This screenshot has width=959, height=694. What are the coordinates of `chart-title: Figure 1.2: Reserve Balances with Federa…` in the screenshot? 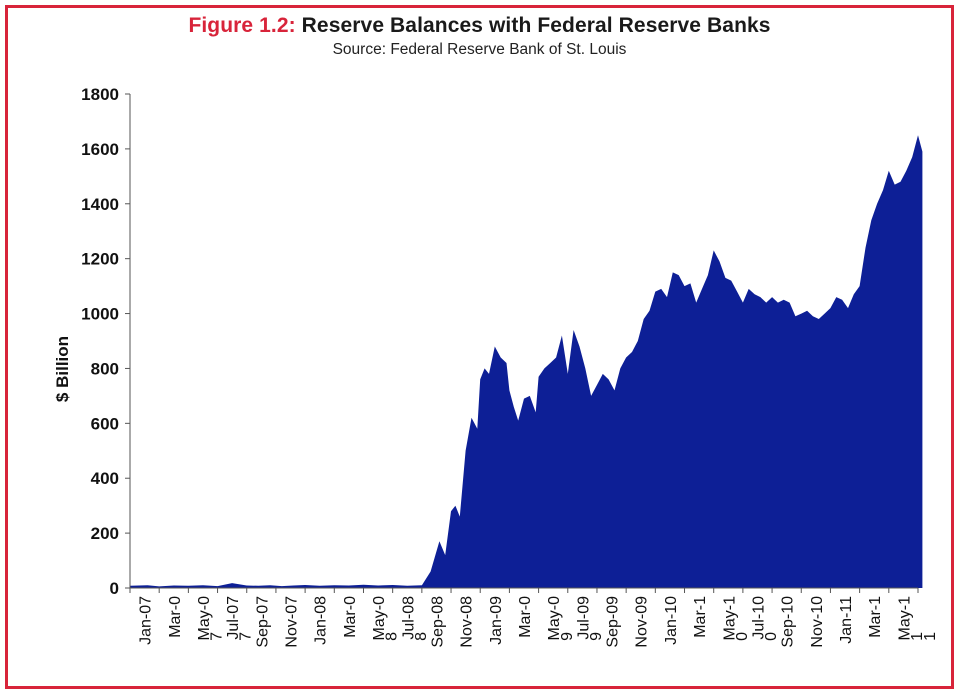 It's located at (479, 26).